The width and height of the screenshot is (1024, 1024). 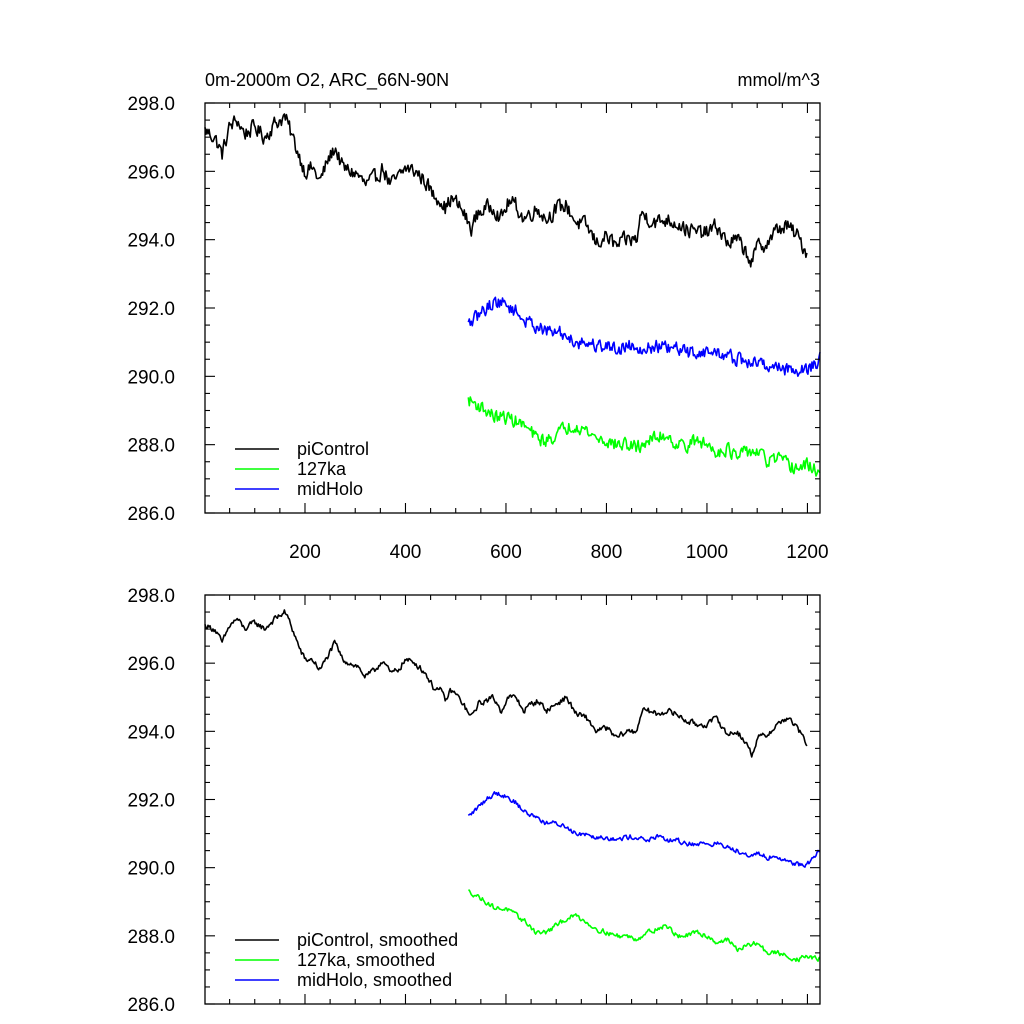 I want to click on series-line-picontrol-smoothed, so click(x=506, y=683).